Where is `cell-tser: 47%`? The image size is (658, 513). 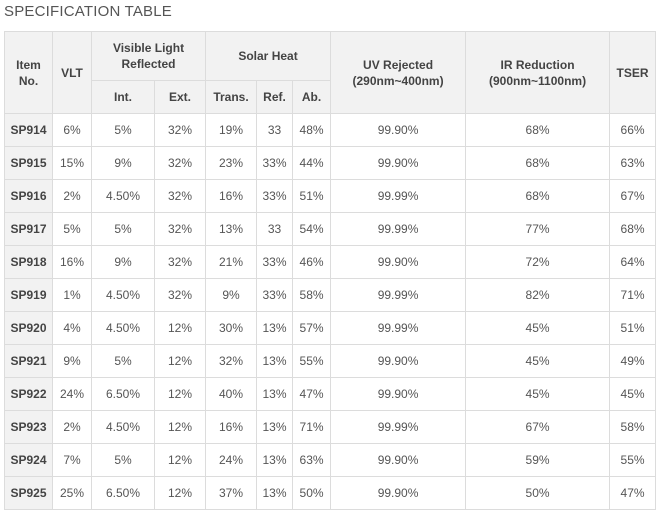 cell-tser: 47% is located at coordinates (633, 493).